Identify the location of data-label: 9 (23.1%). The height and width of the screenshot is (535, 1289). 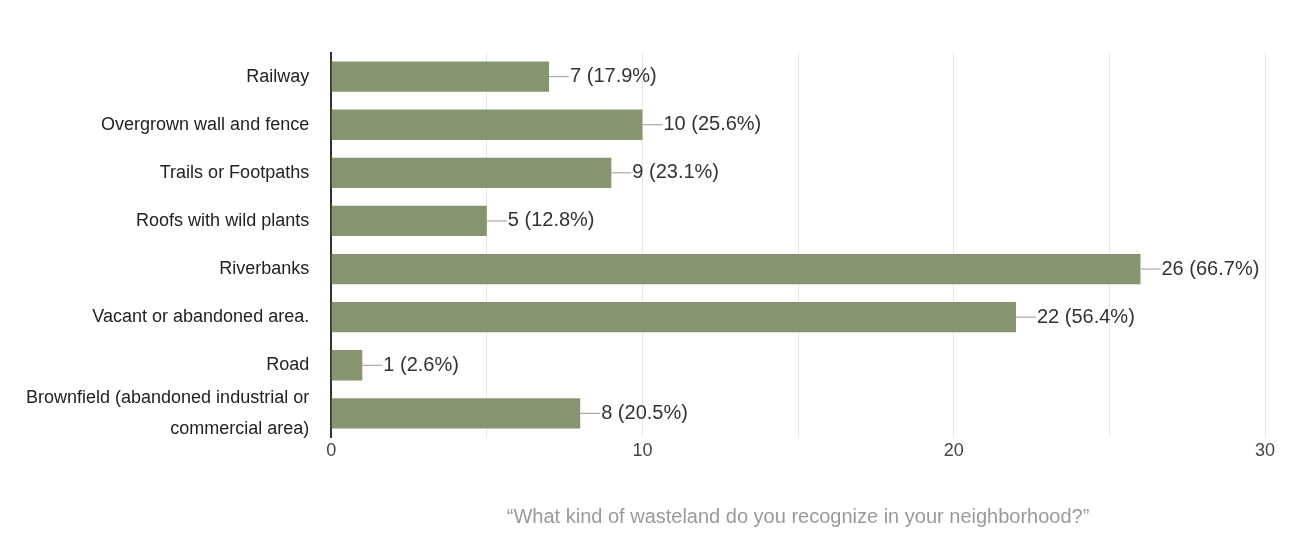
(676, 171).